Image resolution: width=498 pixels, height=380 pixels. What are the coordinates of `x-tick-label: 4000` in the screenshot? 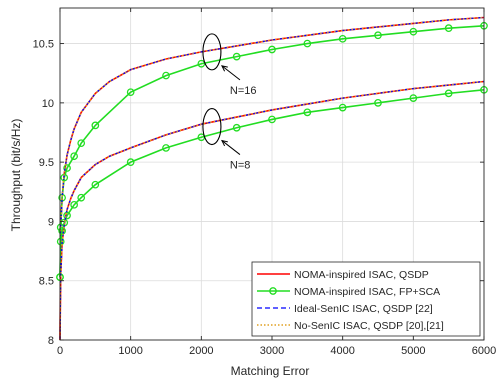 It's located at (342, 351).